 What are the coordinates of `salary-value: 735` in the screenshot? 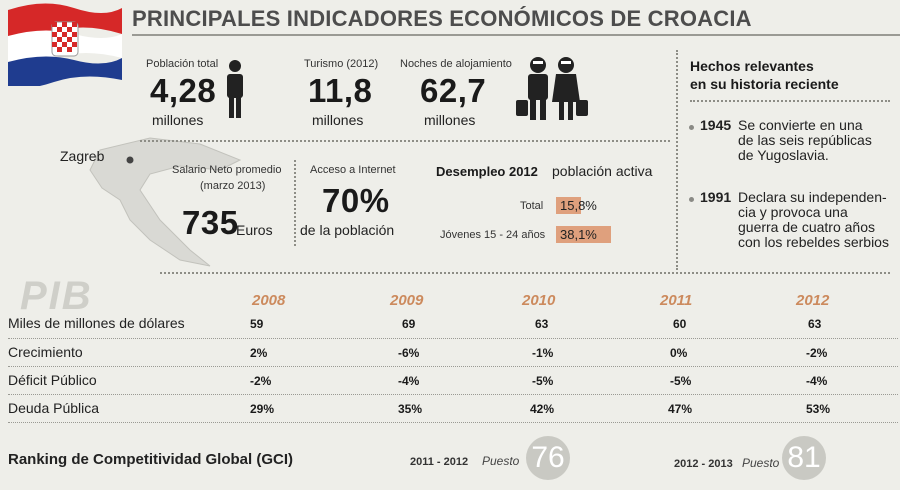 It's located at (210, 222).